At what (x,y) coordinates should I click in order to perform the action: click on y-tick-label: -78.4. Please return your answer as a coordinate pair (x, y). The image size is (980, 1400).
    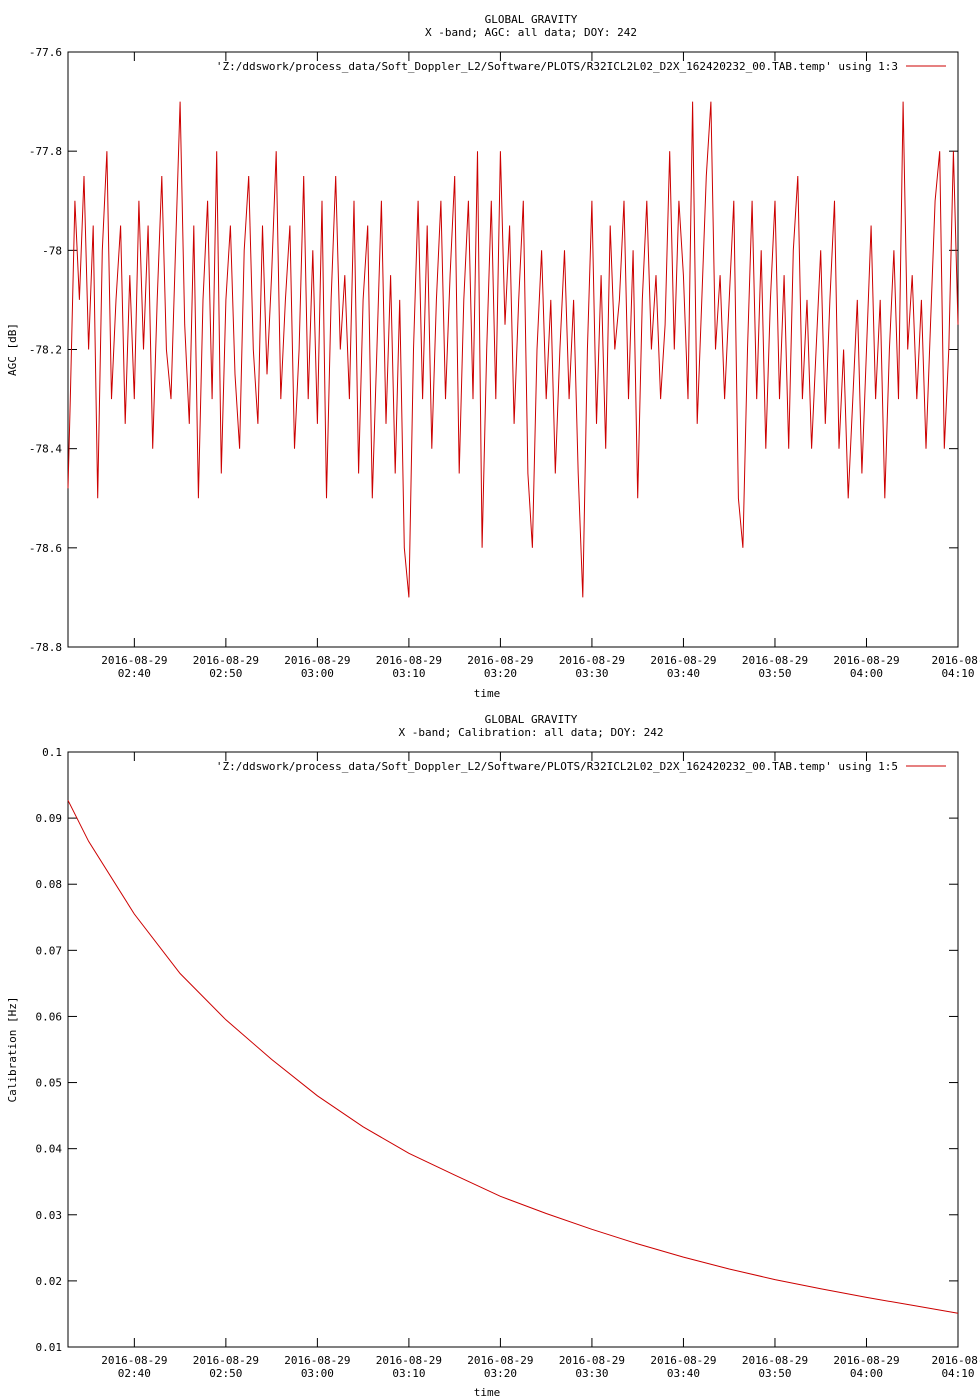
    Looking at the image, I should click on (45, 449).